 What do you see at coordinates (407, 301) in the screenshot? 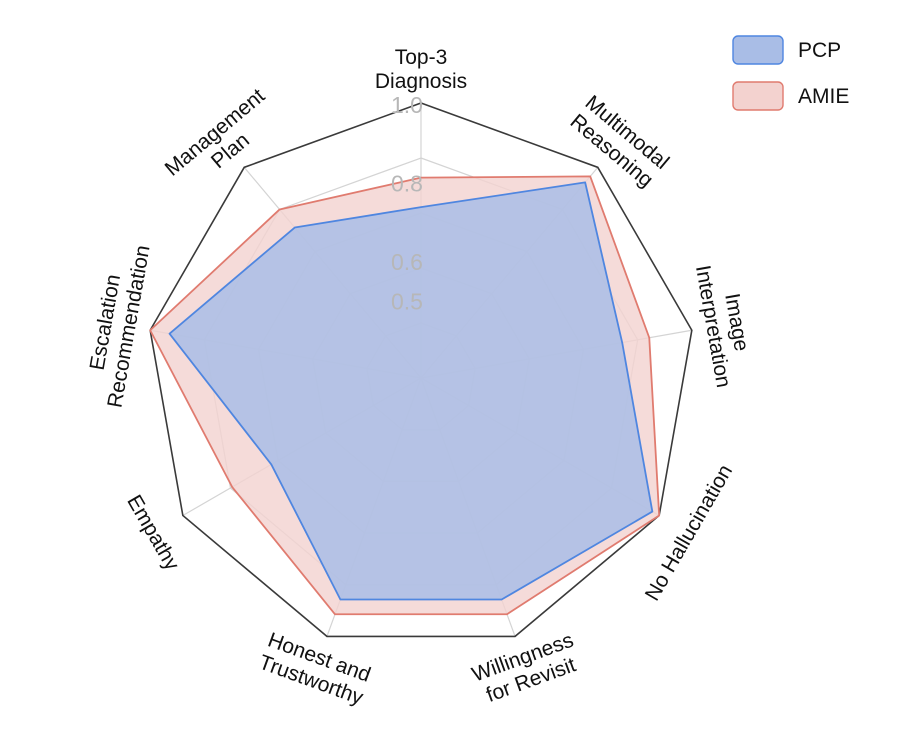
I see `radial-tick-0-5: 0.5` at bounding box center [407, 301].